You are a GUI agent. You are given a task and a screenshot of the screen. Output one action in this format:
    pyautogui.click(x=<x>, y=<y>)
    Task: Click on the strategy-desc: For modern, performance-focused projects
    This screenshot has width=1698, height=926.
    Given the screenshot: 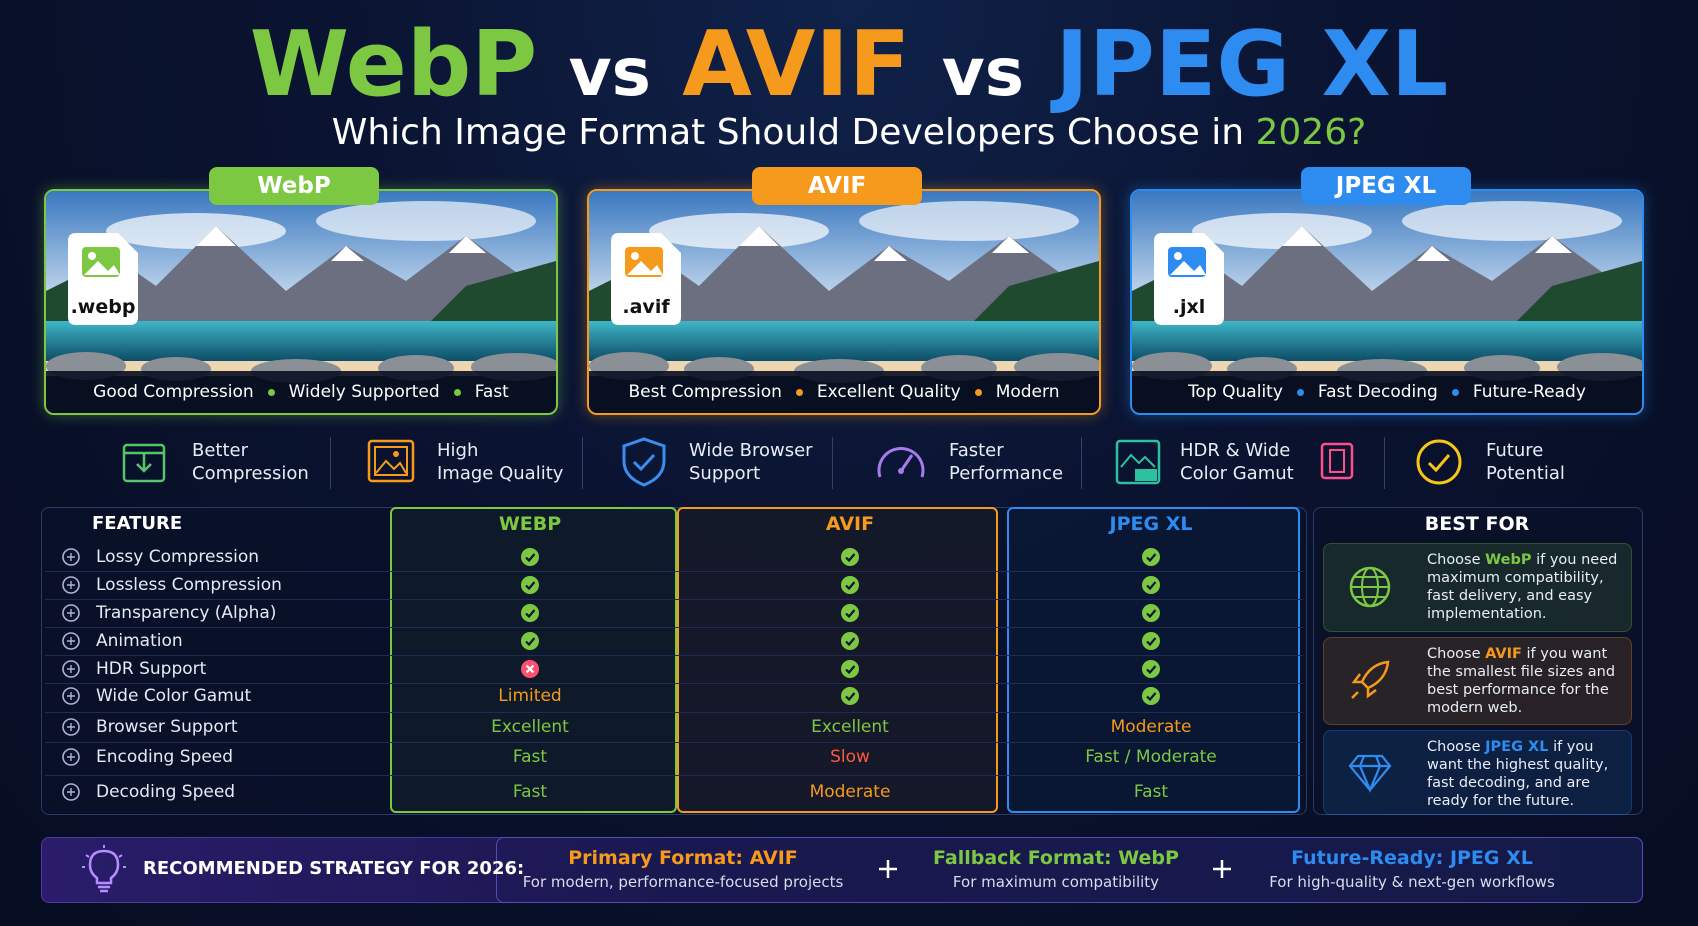 What is the action you would take?
    pyautogui.click(x=683, y=882)
    